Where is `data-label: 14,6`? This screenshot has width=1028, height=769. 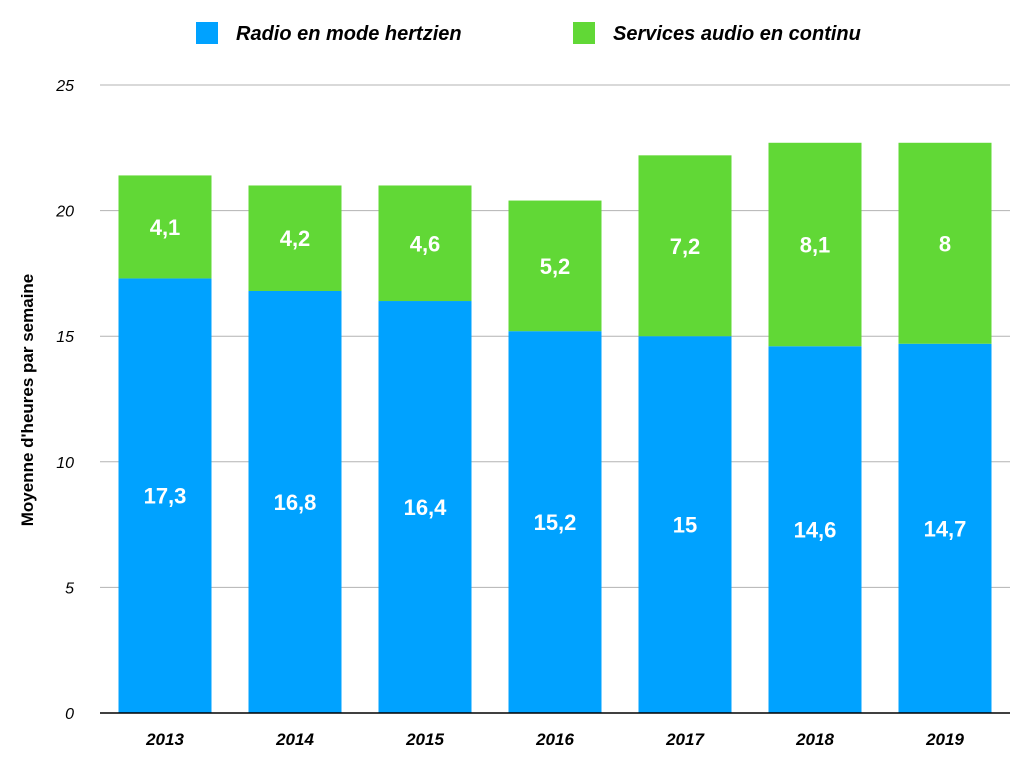 data-label: 14,6 is located at coordinates (815, 530).